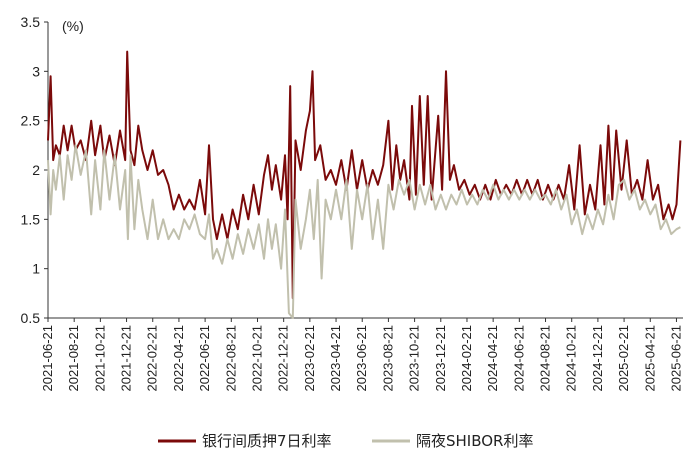  I want to click on x-tick-label: 2024-12-21, so click(597, 358).